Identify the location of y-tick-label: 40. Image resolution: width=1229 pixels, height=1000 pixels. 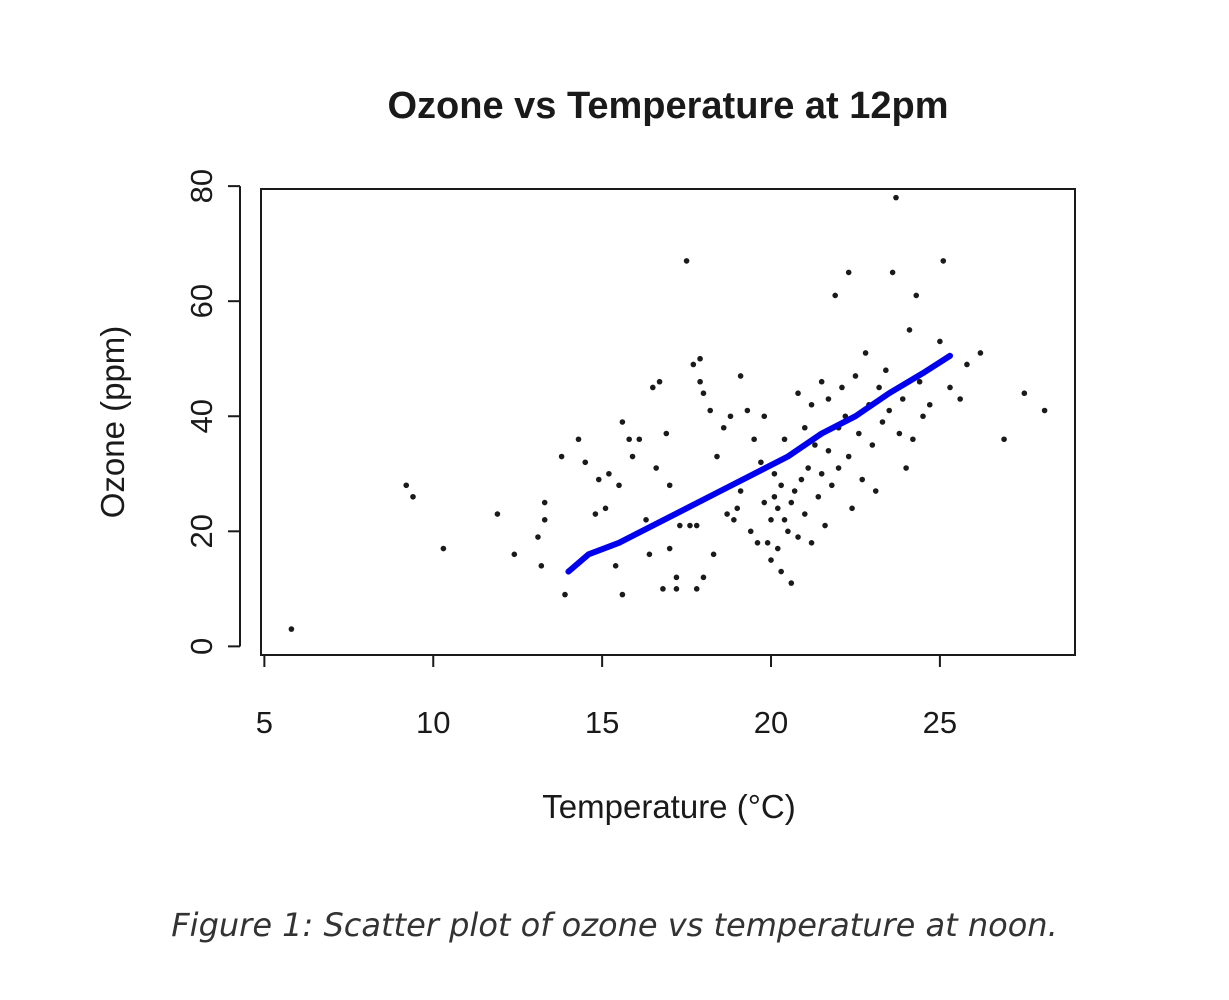
(201, 416).